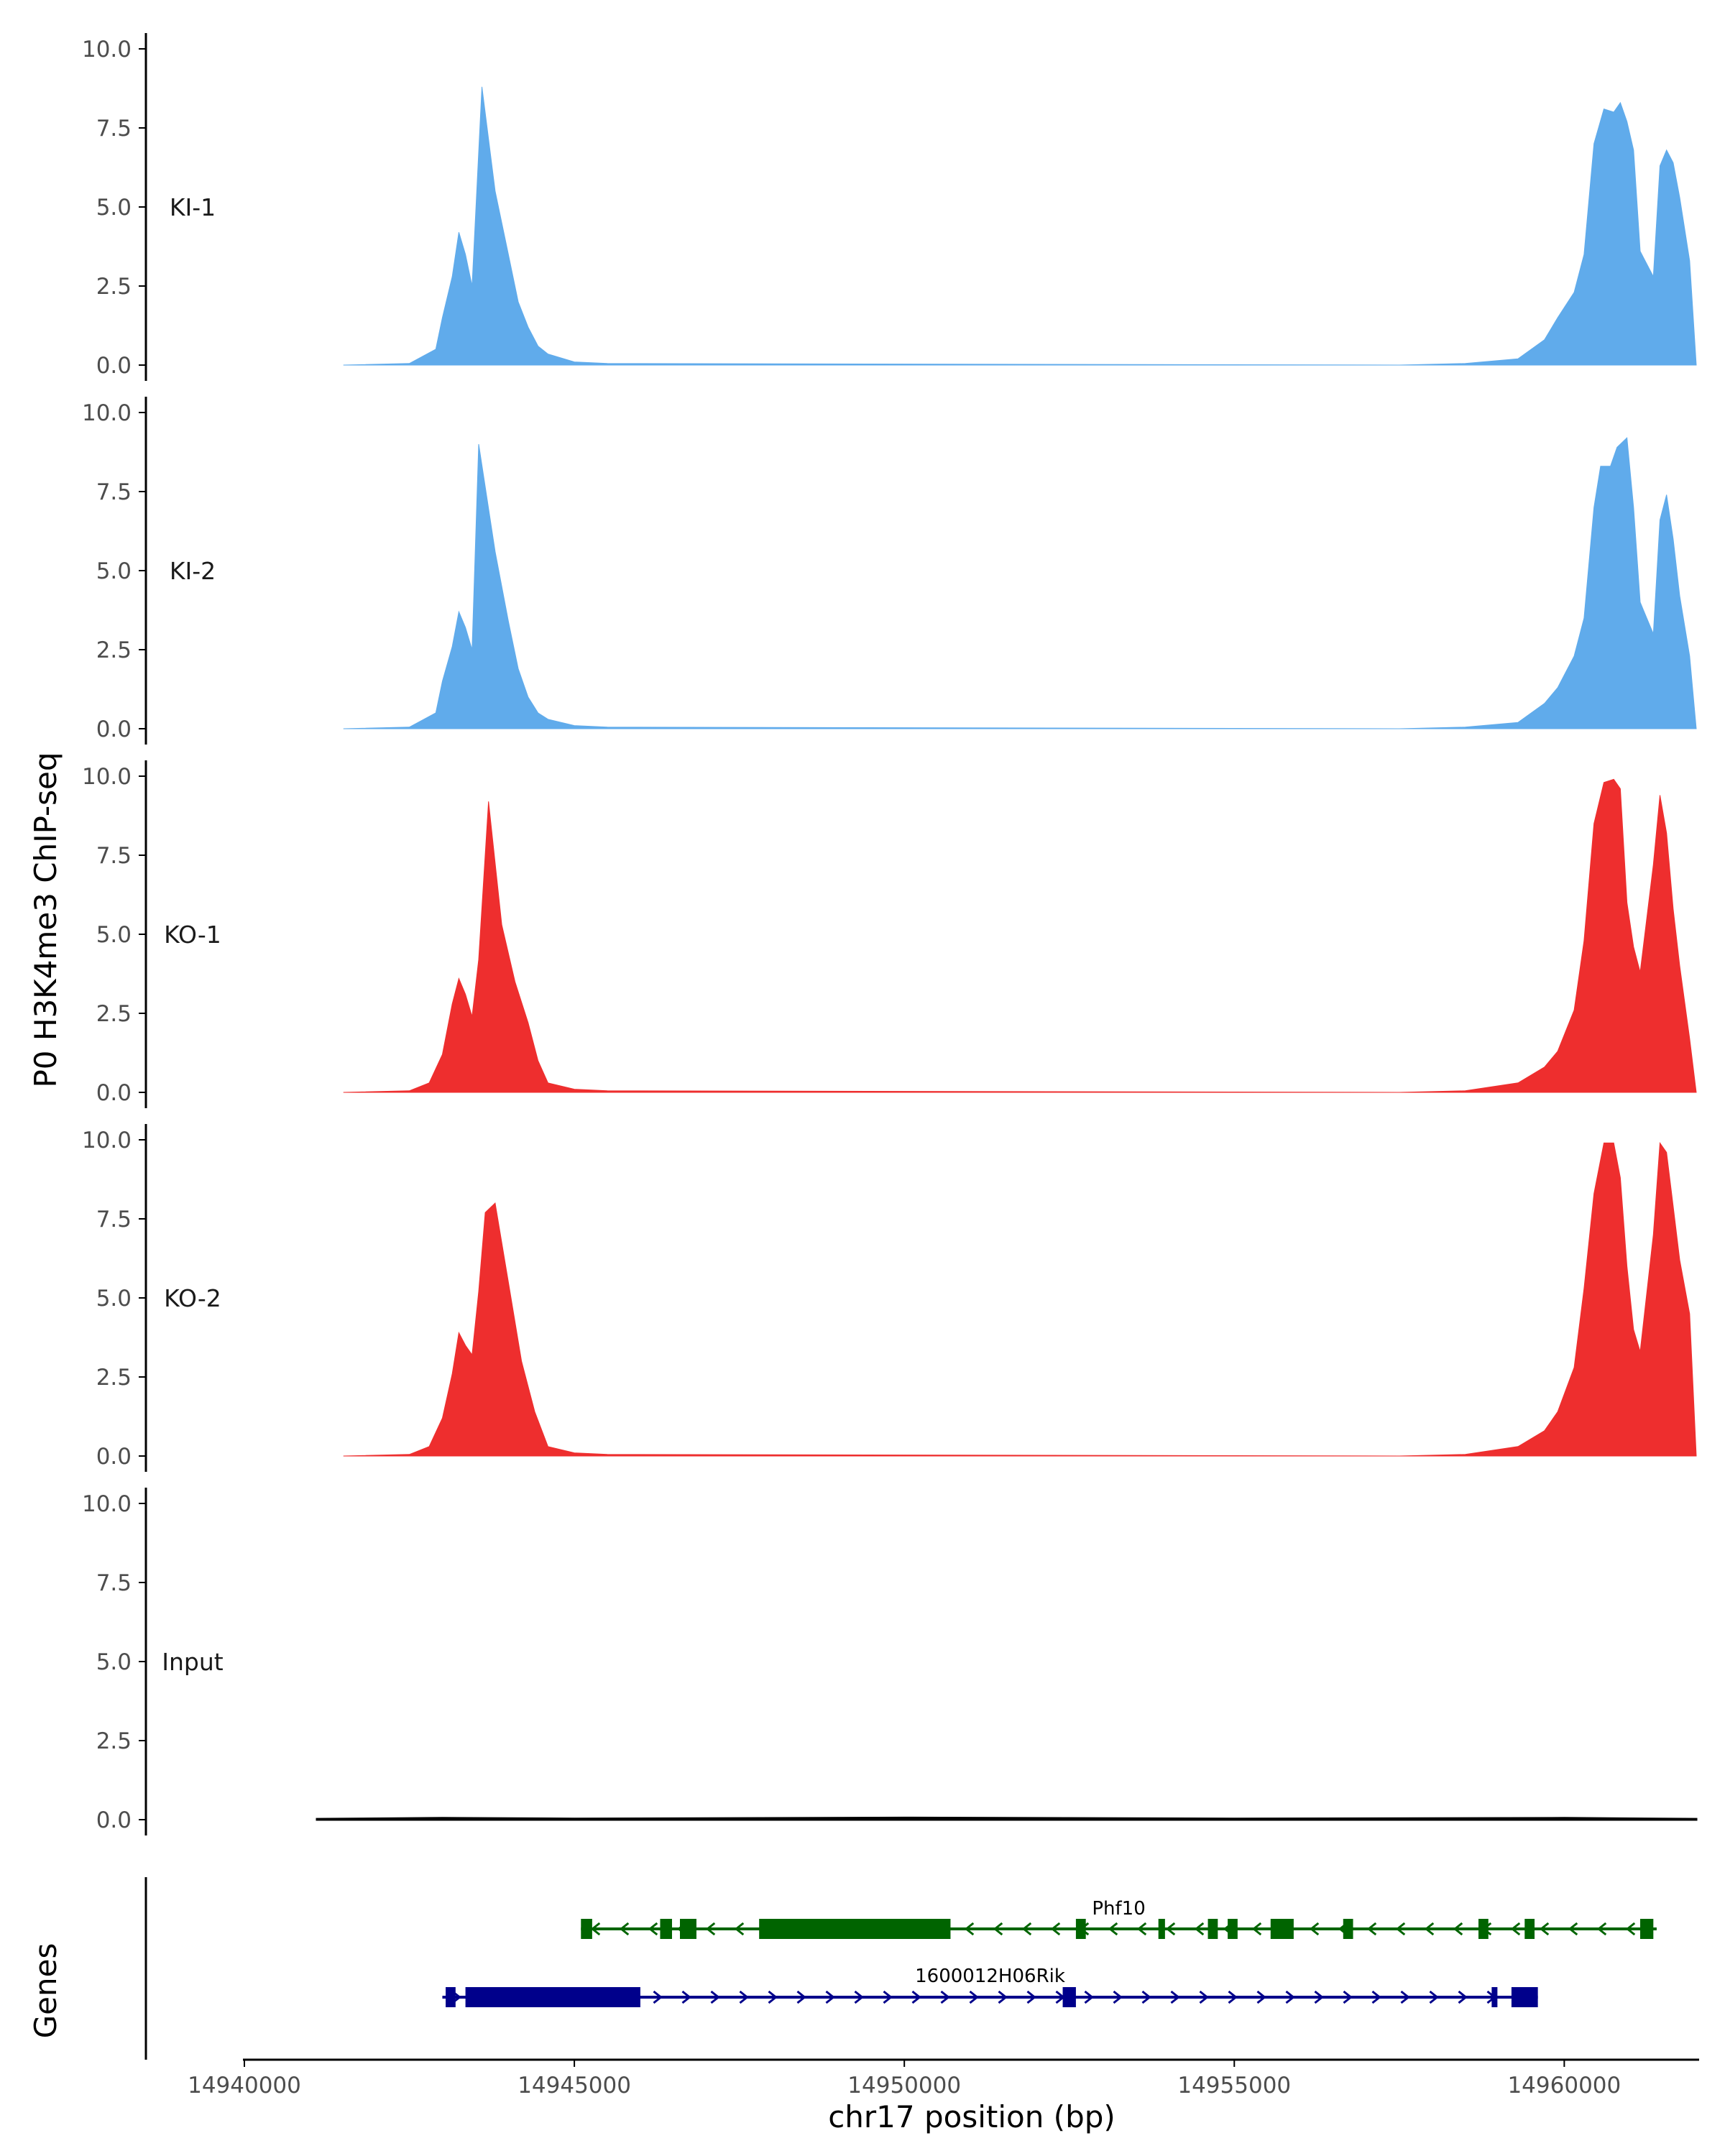 This screenshot has width=1725, height=2156. I want to click on gene-label-1600012h06rik: 1600012H06Rik, so click(990, 1977).